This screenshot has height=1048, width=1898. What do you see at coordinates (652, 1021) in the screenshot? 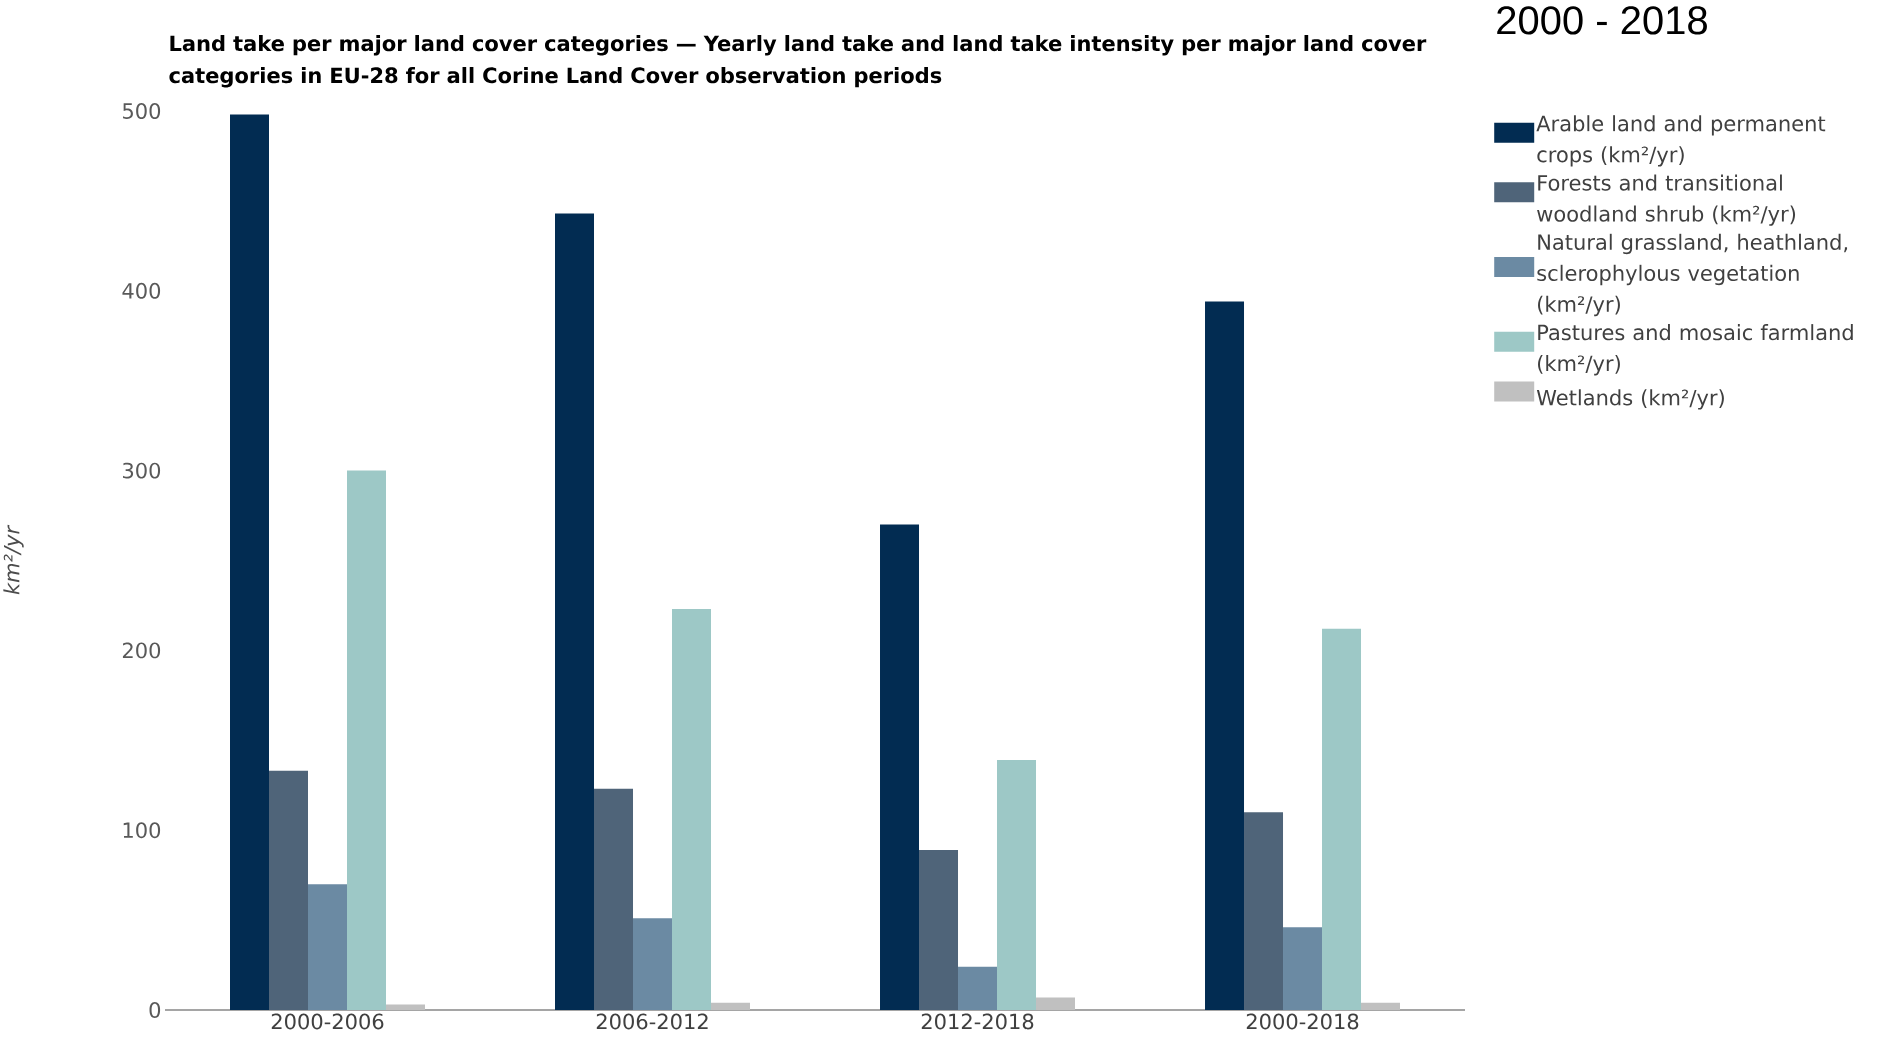
I see `x-tick-label: 2006-2012` at bounding box center [652, 1021].